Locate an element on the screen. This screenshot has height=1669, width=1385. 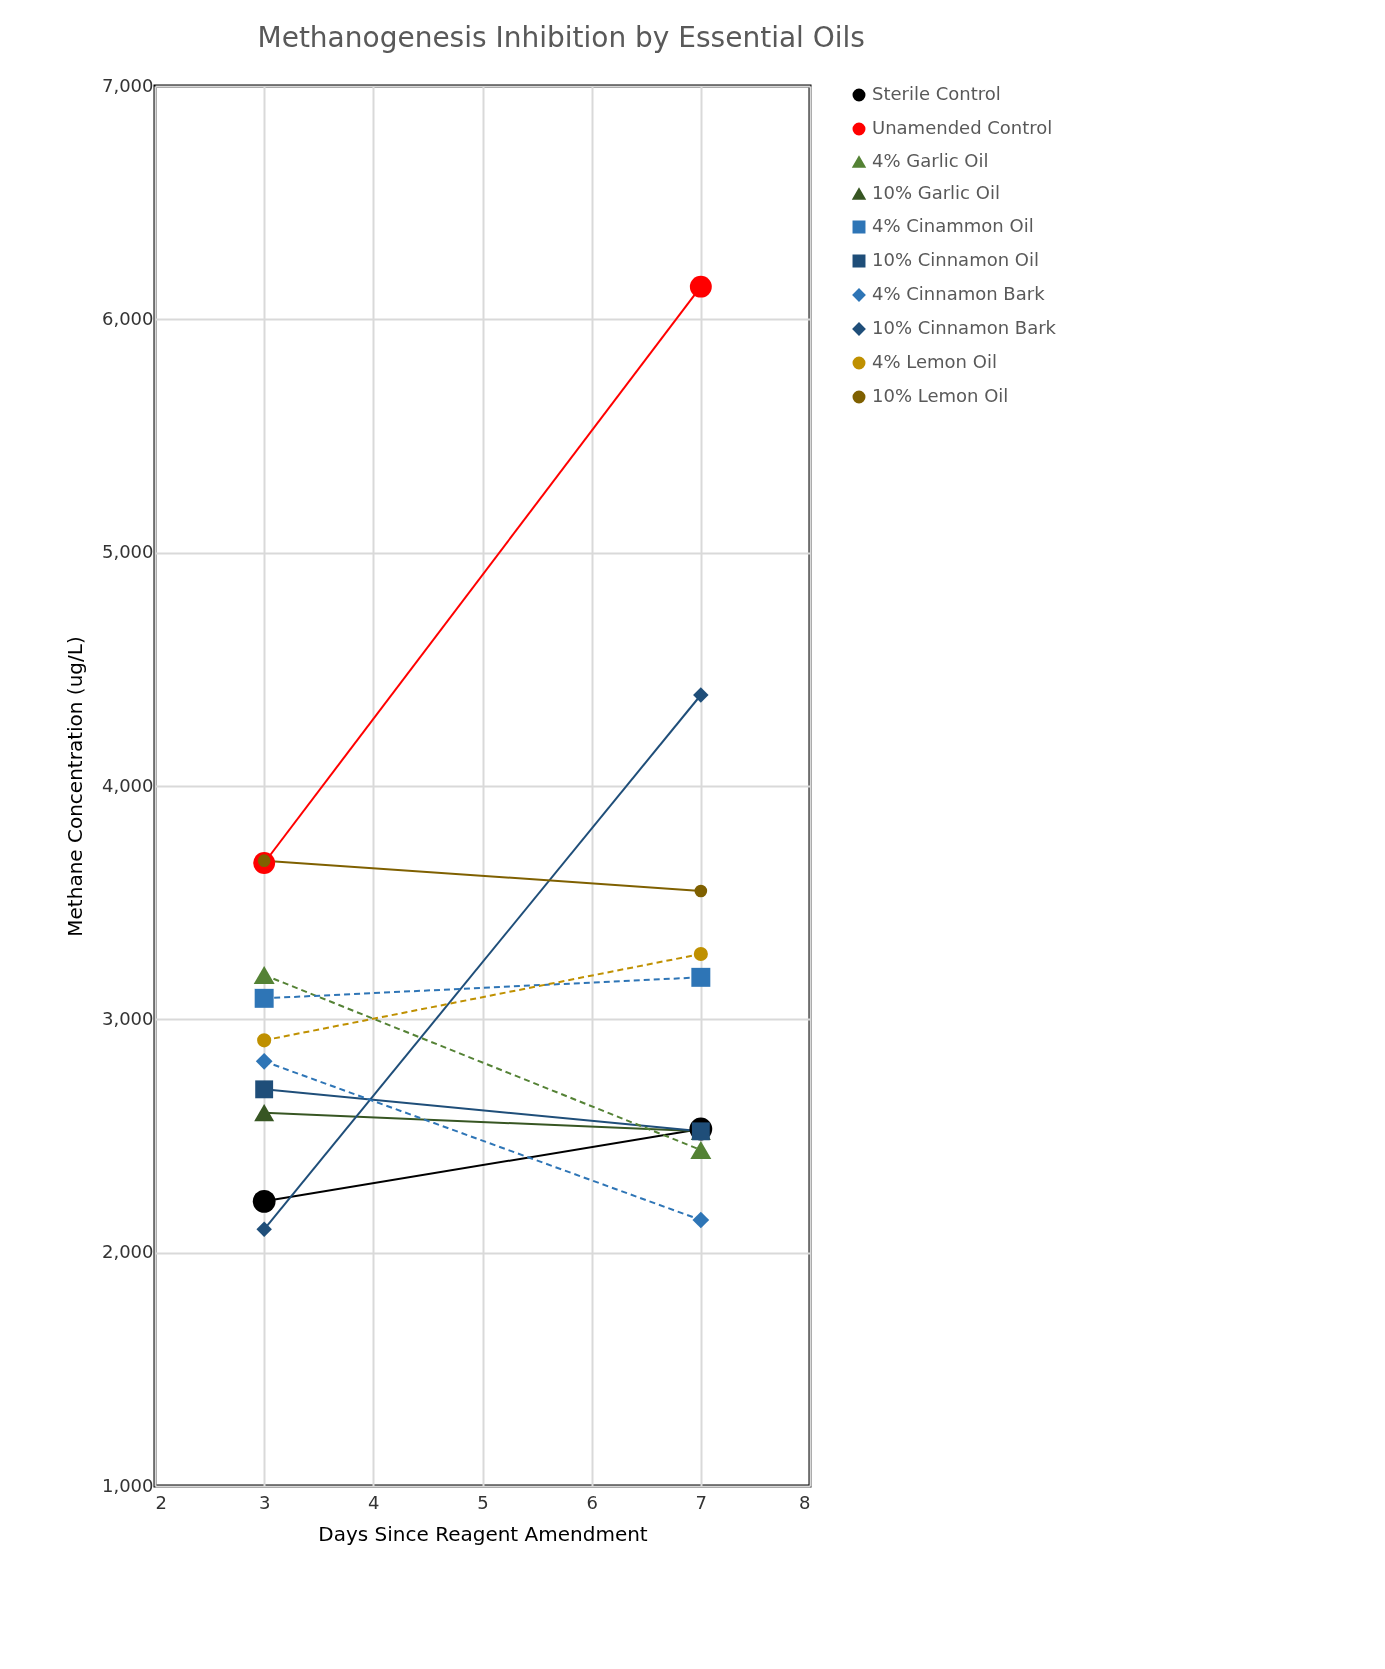
legend-label: 4% Garlic Oil is located at coordinates (930, 160).